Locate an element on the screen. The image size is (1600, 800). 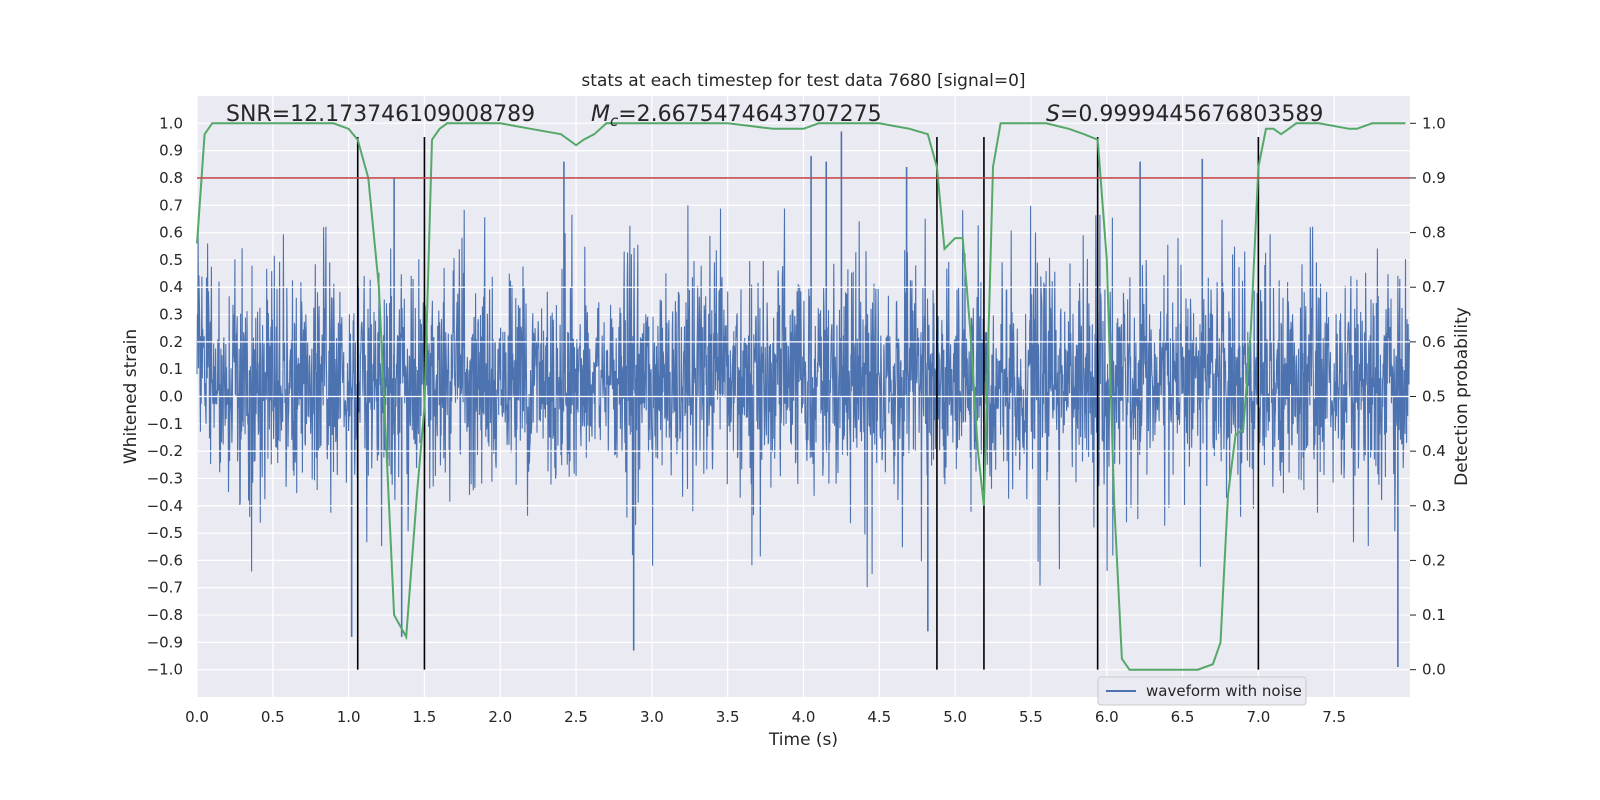
legend-box is located at coordinates (1202, 691).